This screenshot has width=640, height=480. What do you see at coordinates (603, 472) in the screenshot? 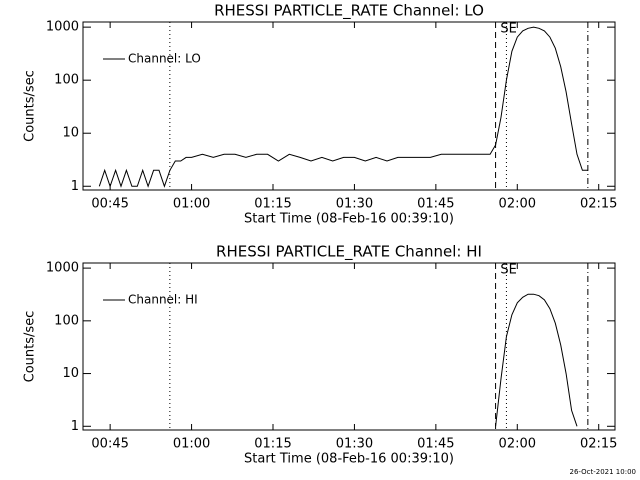
I see `footer: 26-Oct-2021 10:00` at bounding box center [603, 472].